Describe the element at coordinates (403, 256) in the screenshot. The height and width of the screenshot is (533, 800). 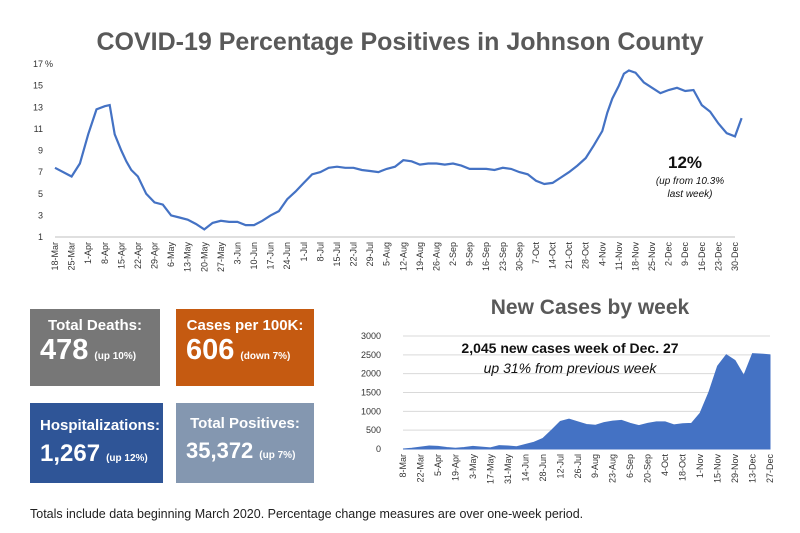
I see `x-tick-label: 12-Aug` at that location.